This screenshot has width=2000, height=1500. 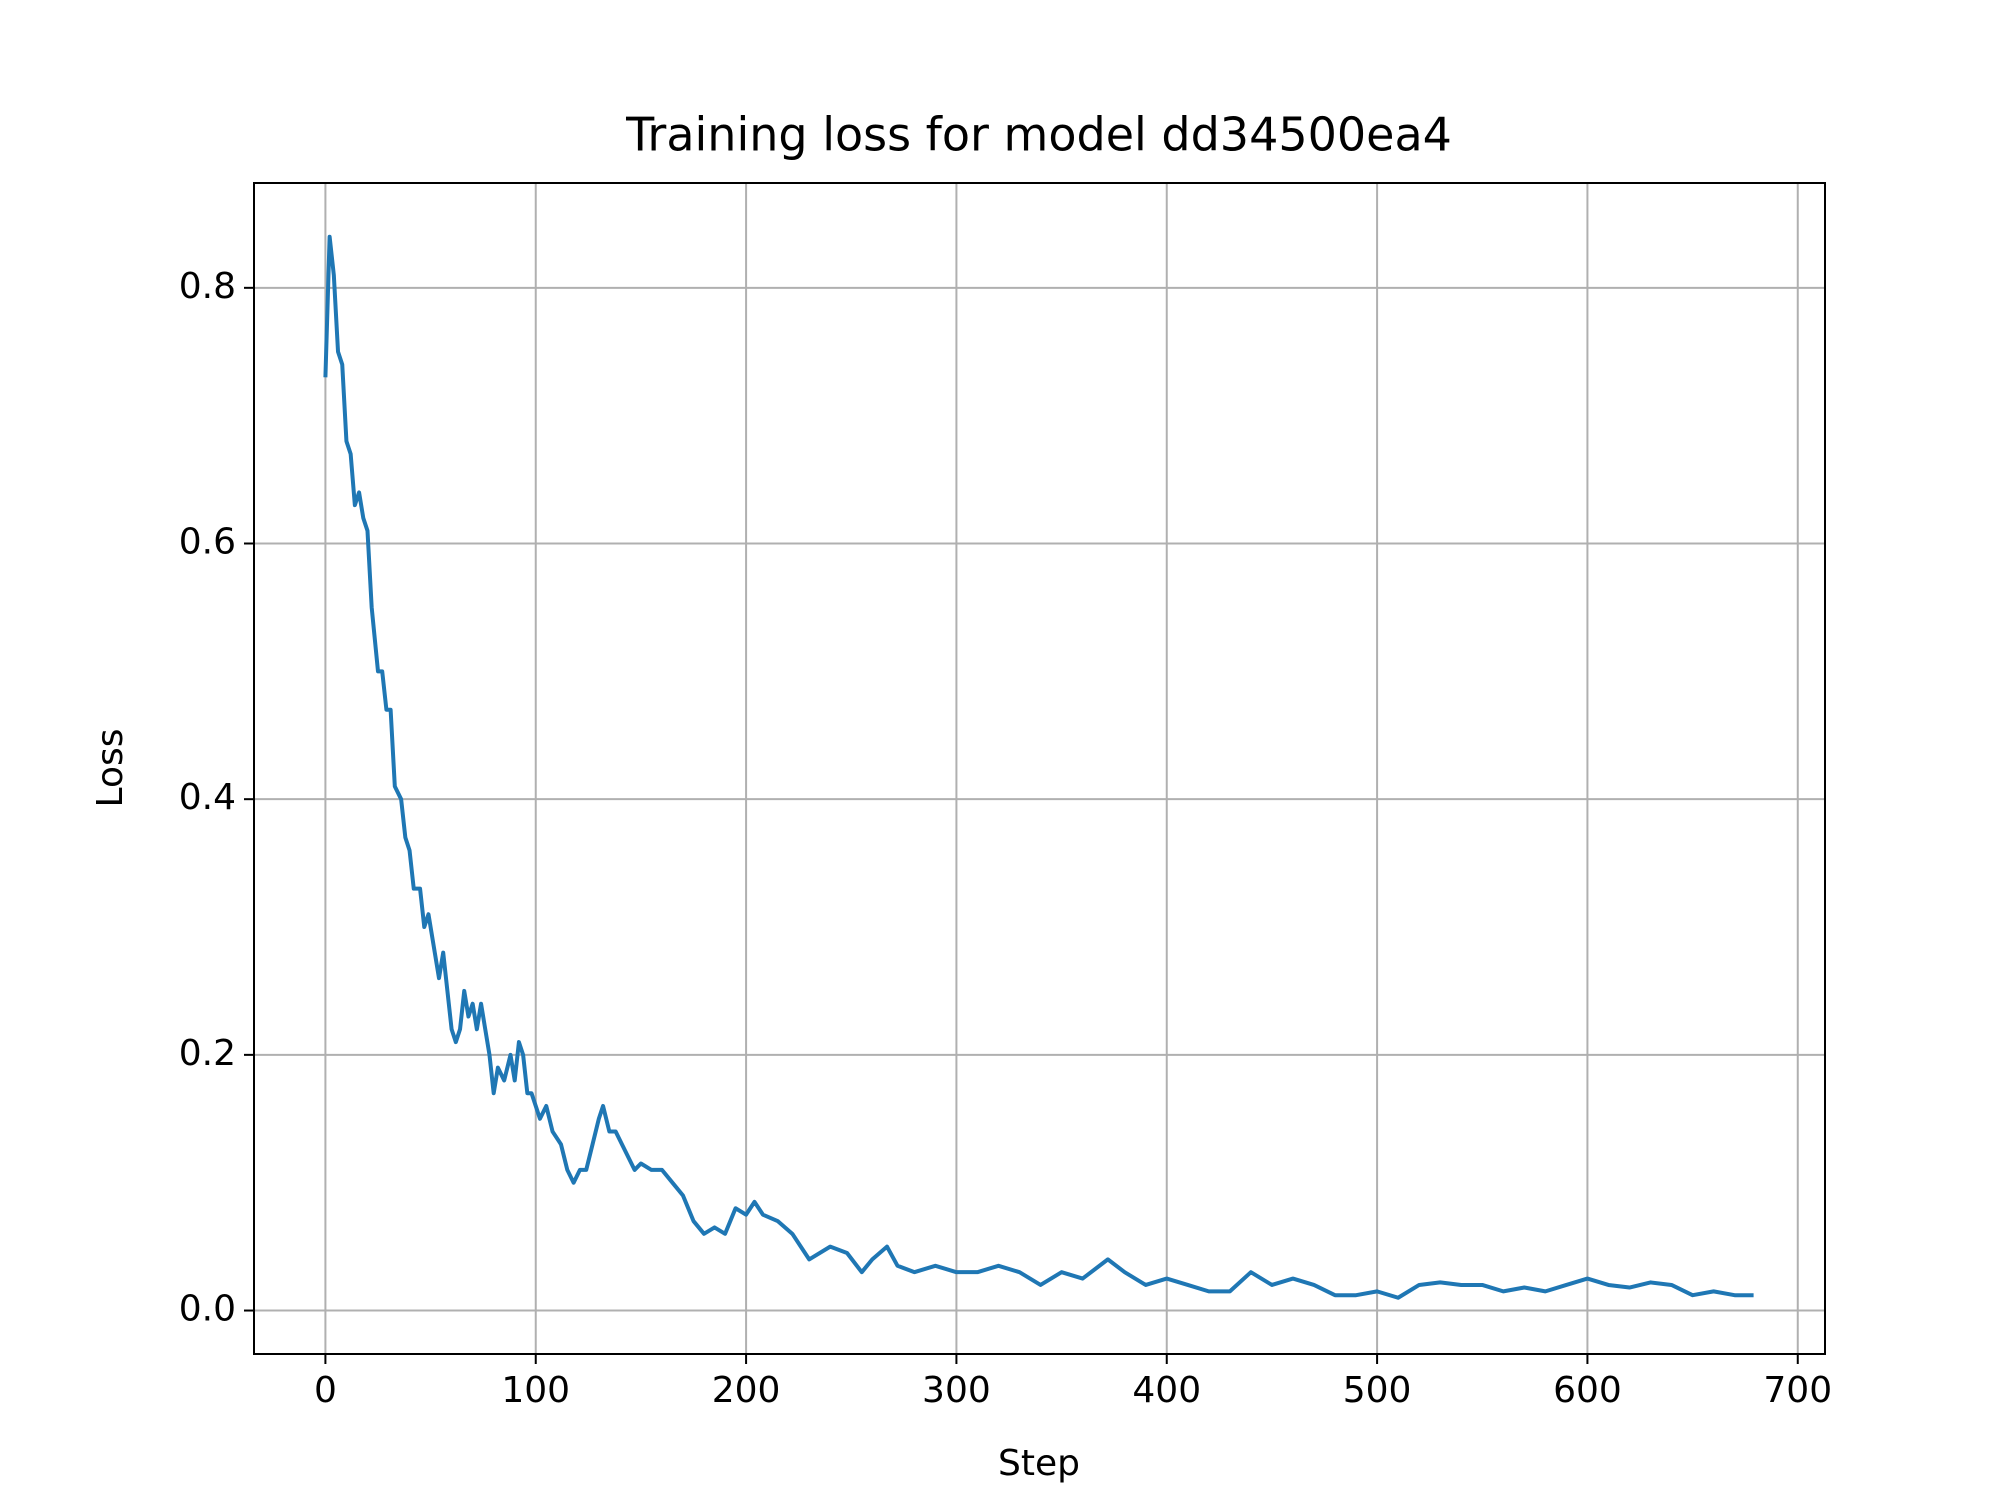 What do you see at coordinates (110, 768) in the screenshot?
I see `y-axis-label: Loss` at bounding box center [110, 768].